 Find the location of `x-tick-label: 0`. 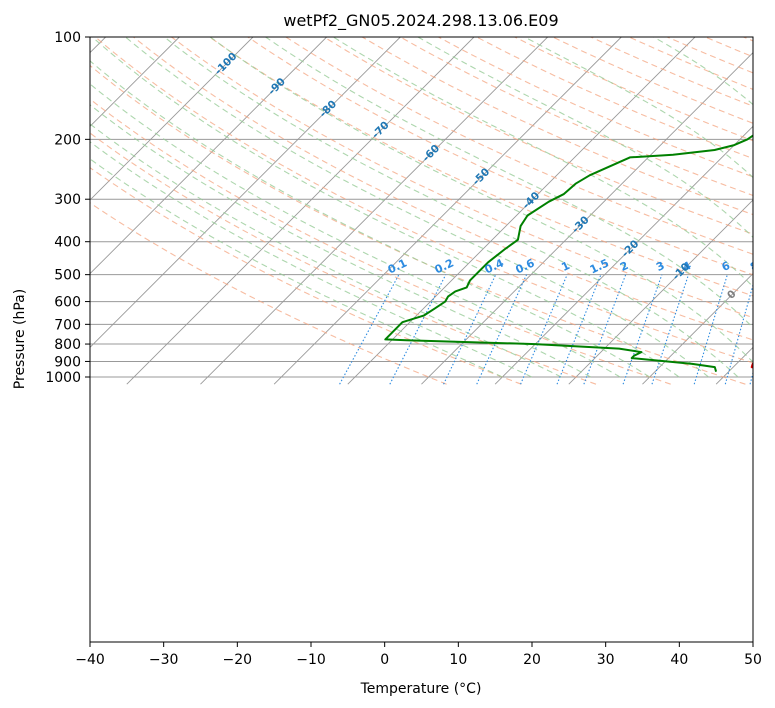

x-tick-label: 0 is located at coordinates (384, 660).